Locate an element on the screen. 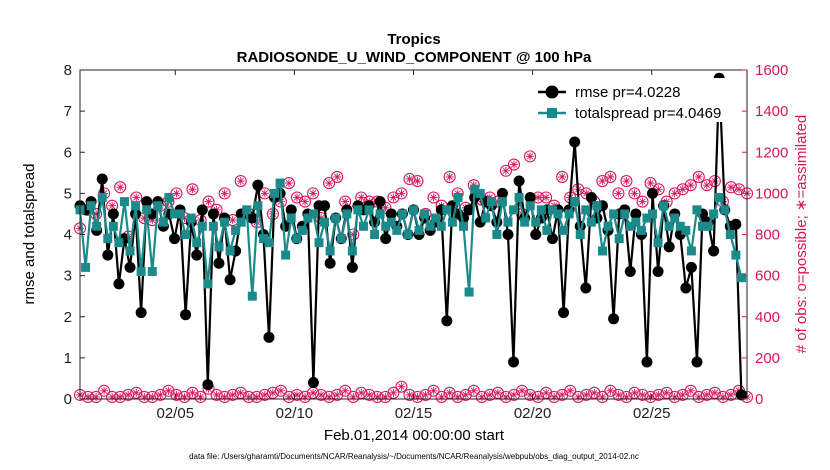 The height and width of the screenshot is (470, 830). y-axis-left-label: rmse and totalspread is located at coordinates (29, 234).